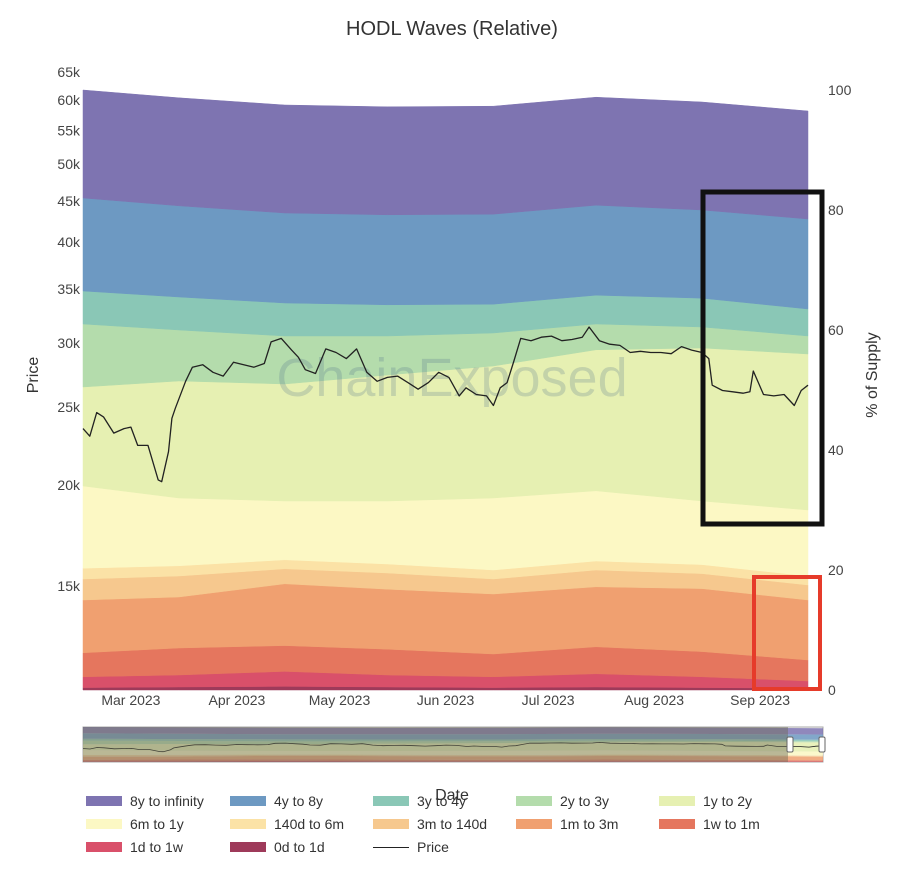  I want to click on legend-label: 3y to 4y, so click(442, 801).